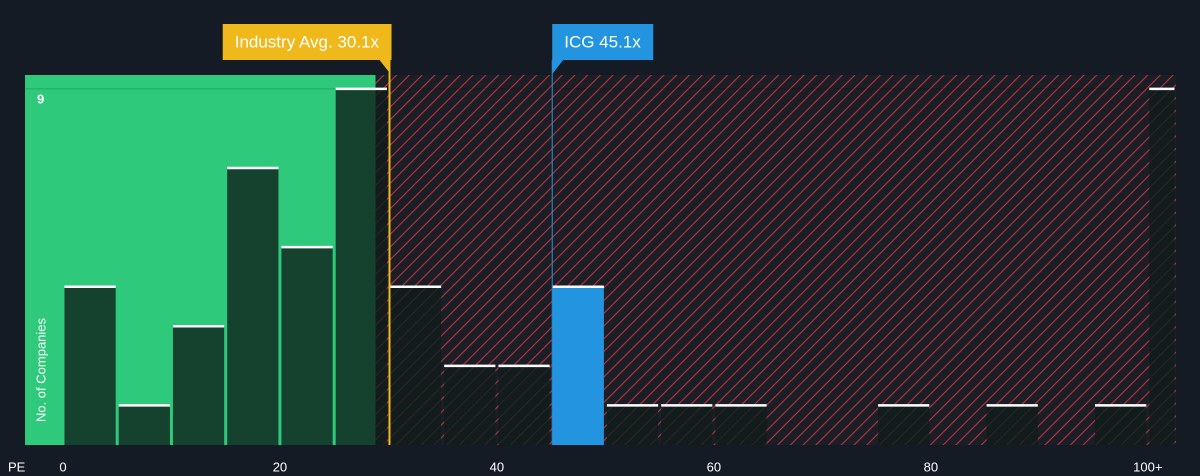 This screenshot has width=1200, height=476. Describe the element at coordinates (62, 466) in the screenshot. I see `x-tick-label: 0` at that location.